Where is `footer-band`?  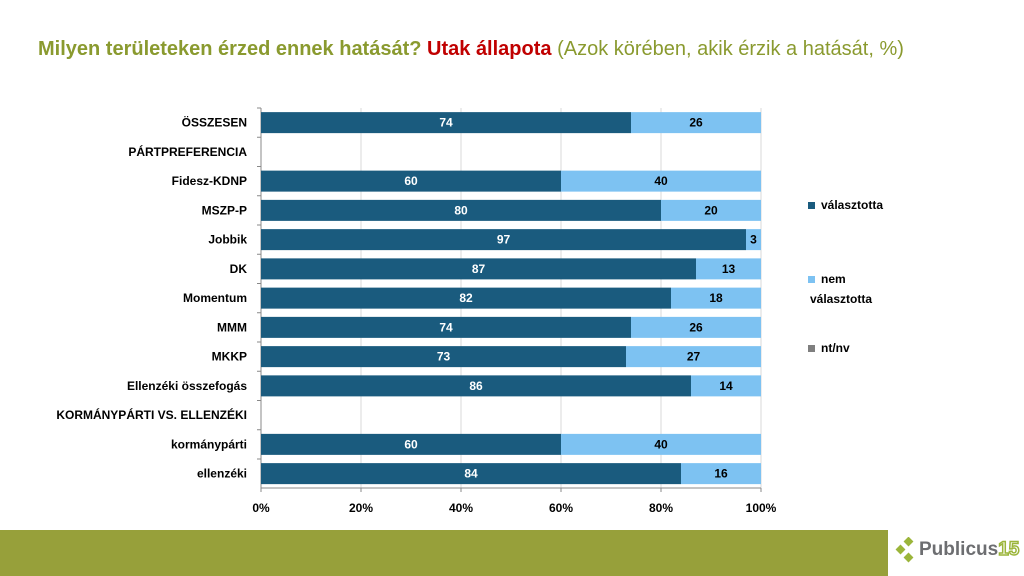 footer-band is located at coordinates (444, 553).